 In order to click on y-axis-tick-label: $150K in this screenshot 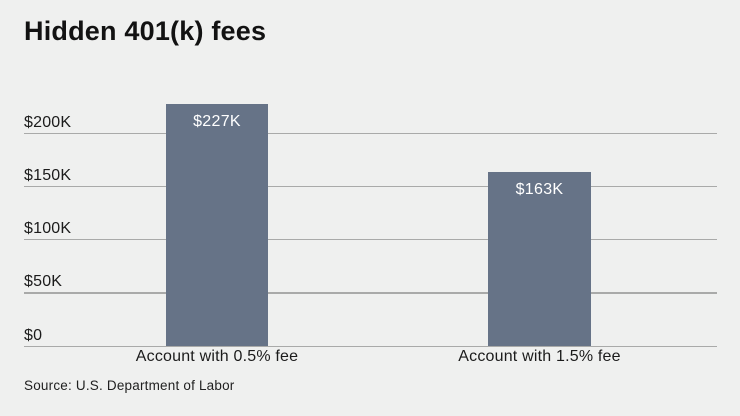, I will do `click(48, 175)`.